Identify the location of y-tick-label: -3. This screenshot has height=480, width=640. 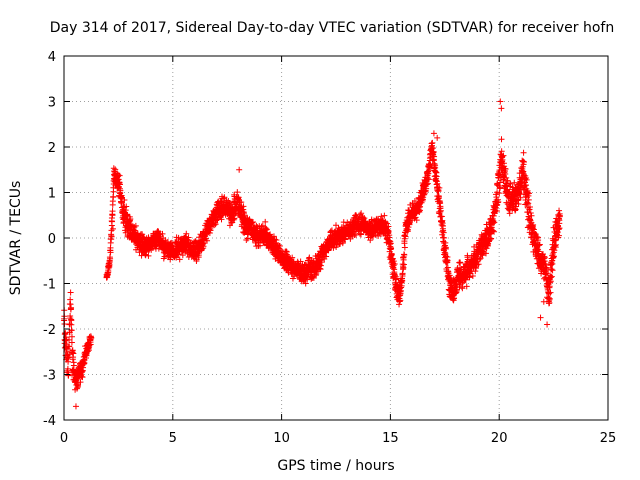
(49, 376).